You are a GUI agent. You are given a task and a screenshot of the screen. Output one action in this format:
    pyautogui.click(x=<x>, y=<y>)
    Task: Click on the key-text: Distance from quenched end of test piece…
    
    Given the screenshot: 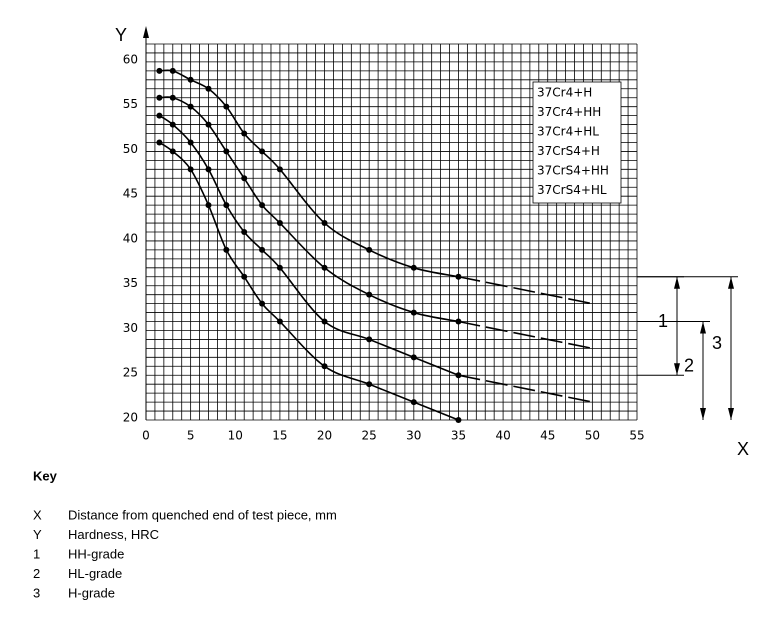 What is the action you would take?
    pyautogui.click(x=202, y=514)
    